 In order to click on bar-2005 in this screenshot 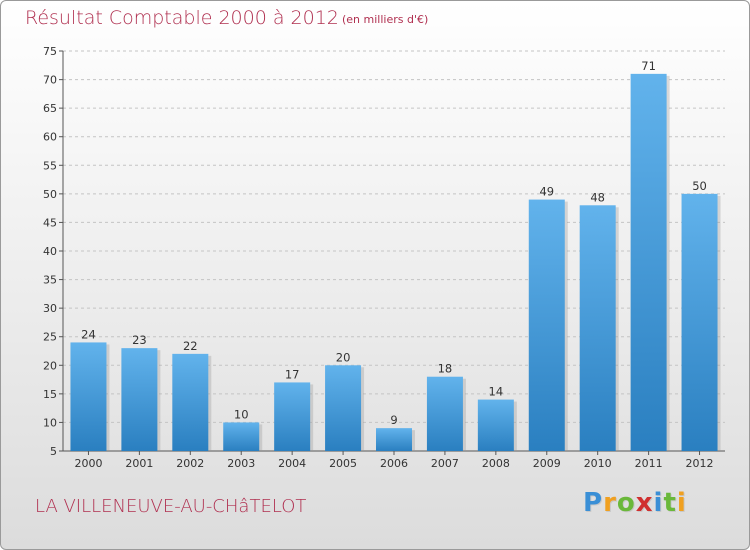, I will do `click(343, 408)`.